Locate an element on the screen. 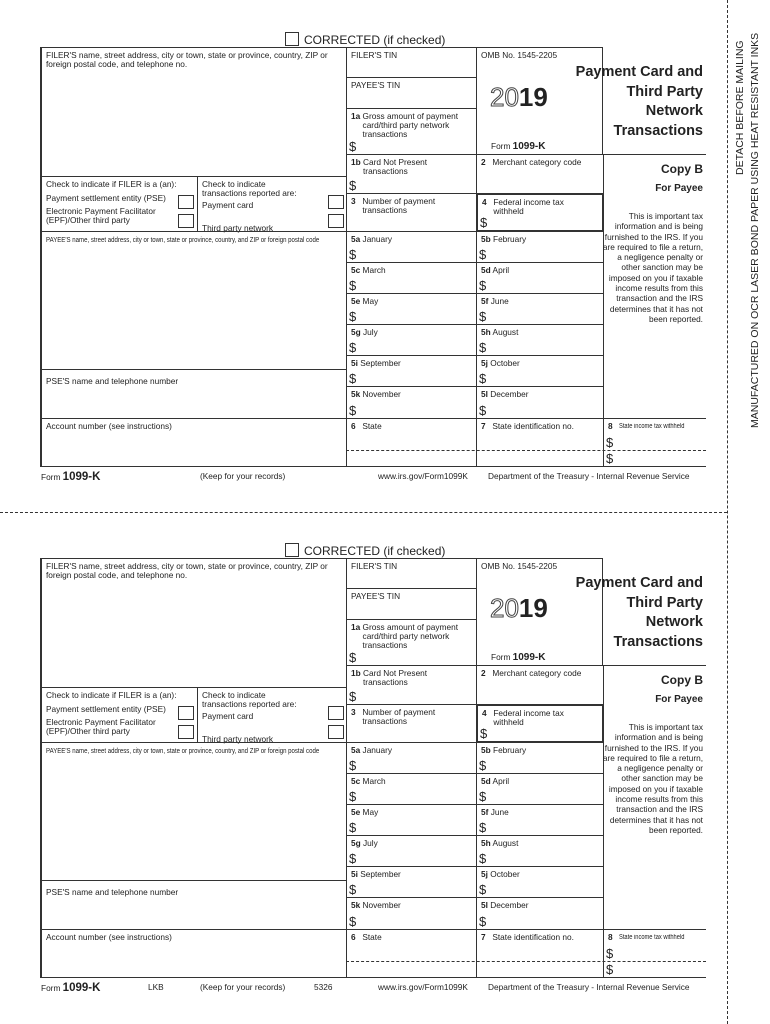 This screenshot has width=770, height=1024. third-party-network-label: Third party network is located at coordinates (238, 739).